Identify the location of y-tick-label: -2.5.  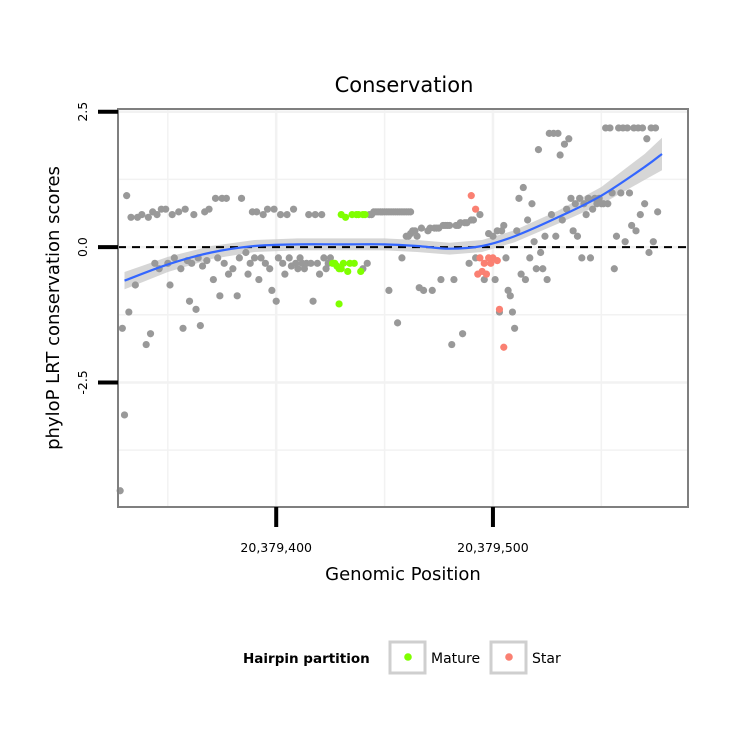
(82, 382).